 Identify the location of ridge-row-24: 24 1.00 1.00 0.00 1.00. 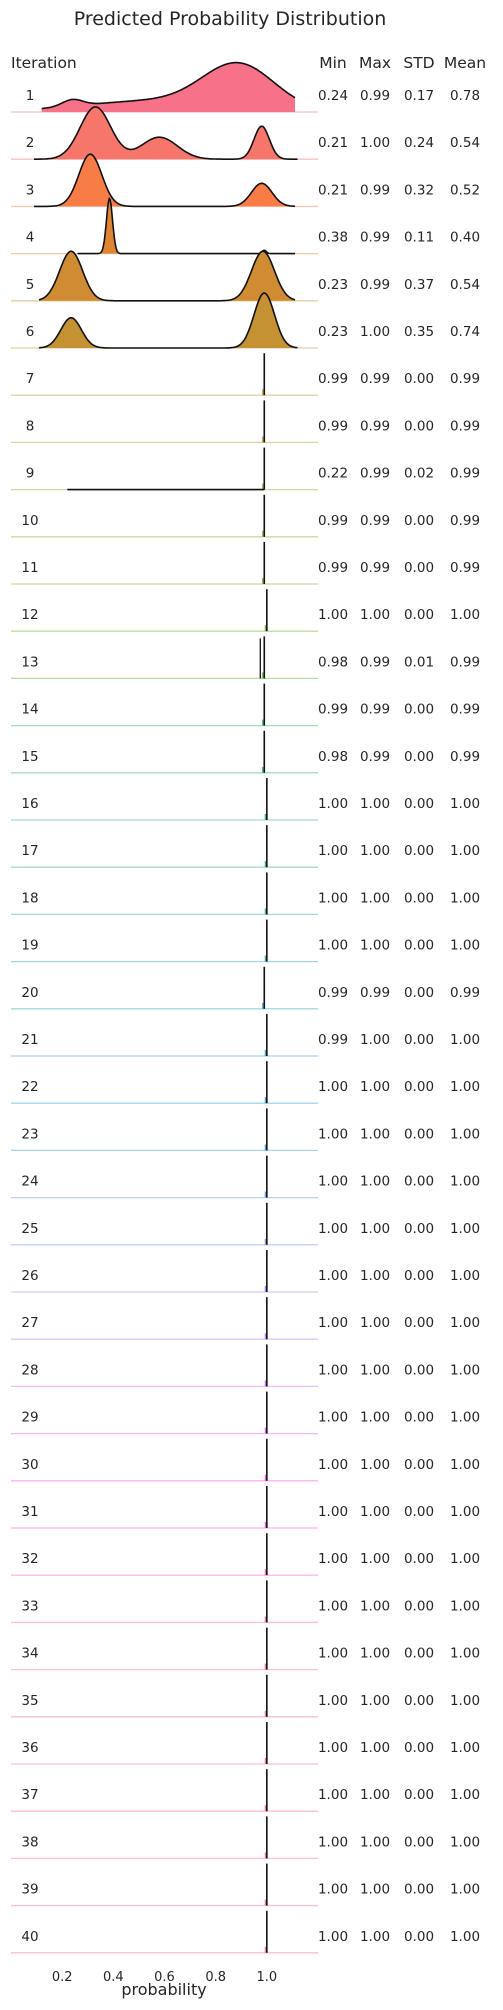
(245, 1177).